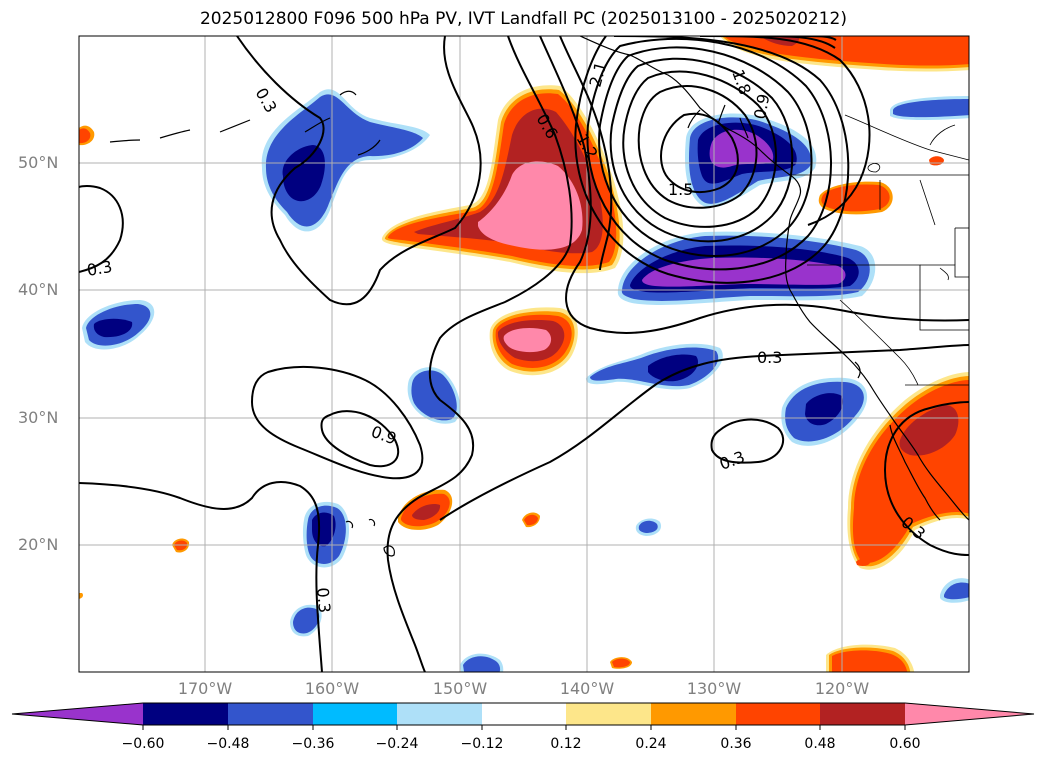 This screenshot has width=1047, height=765. Describe the element at coordinates (397, 744) in the screenshot. I see `colorbar-tick-label: −0.24` at that location.